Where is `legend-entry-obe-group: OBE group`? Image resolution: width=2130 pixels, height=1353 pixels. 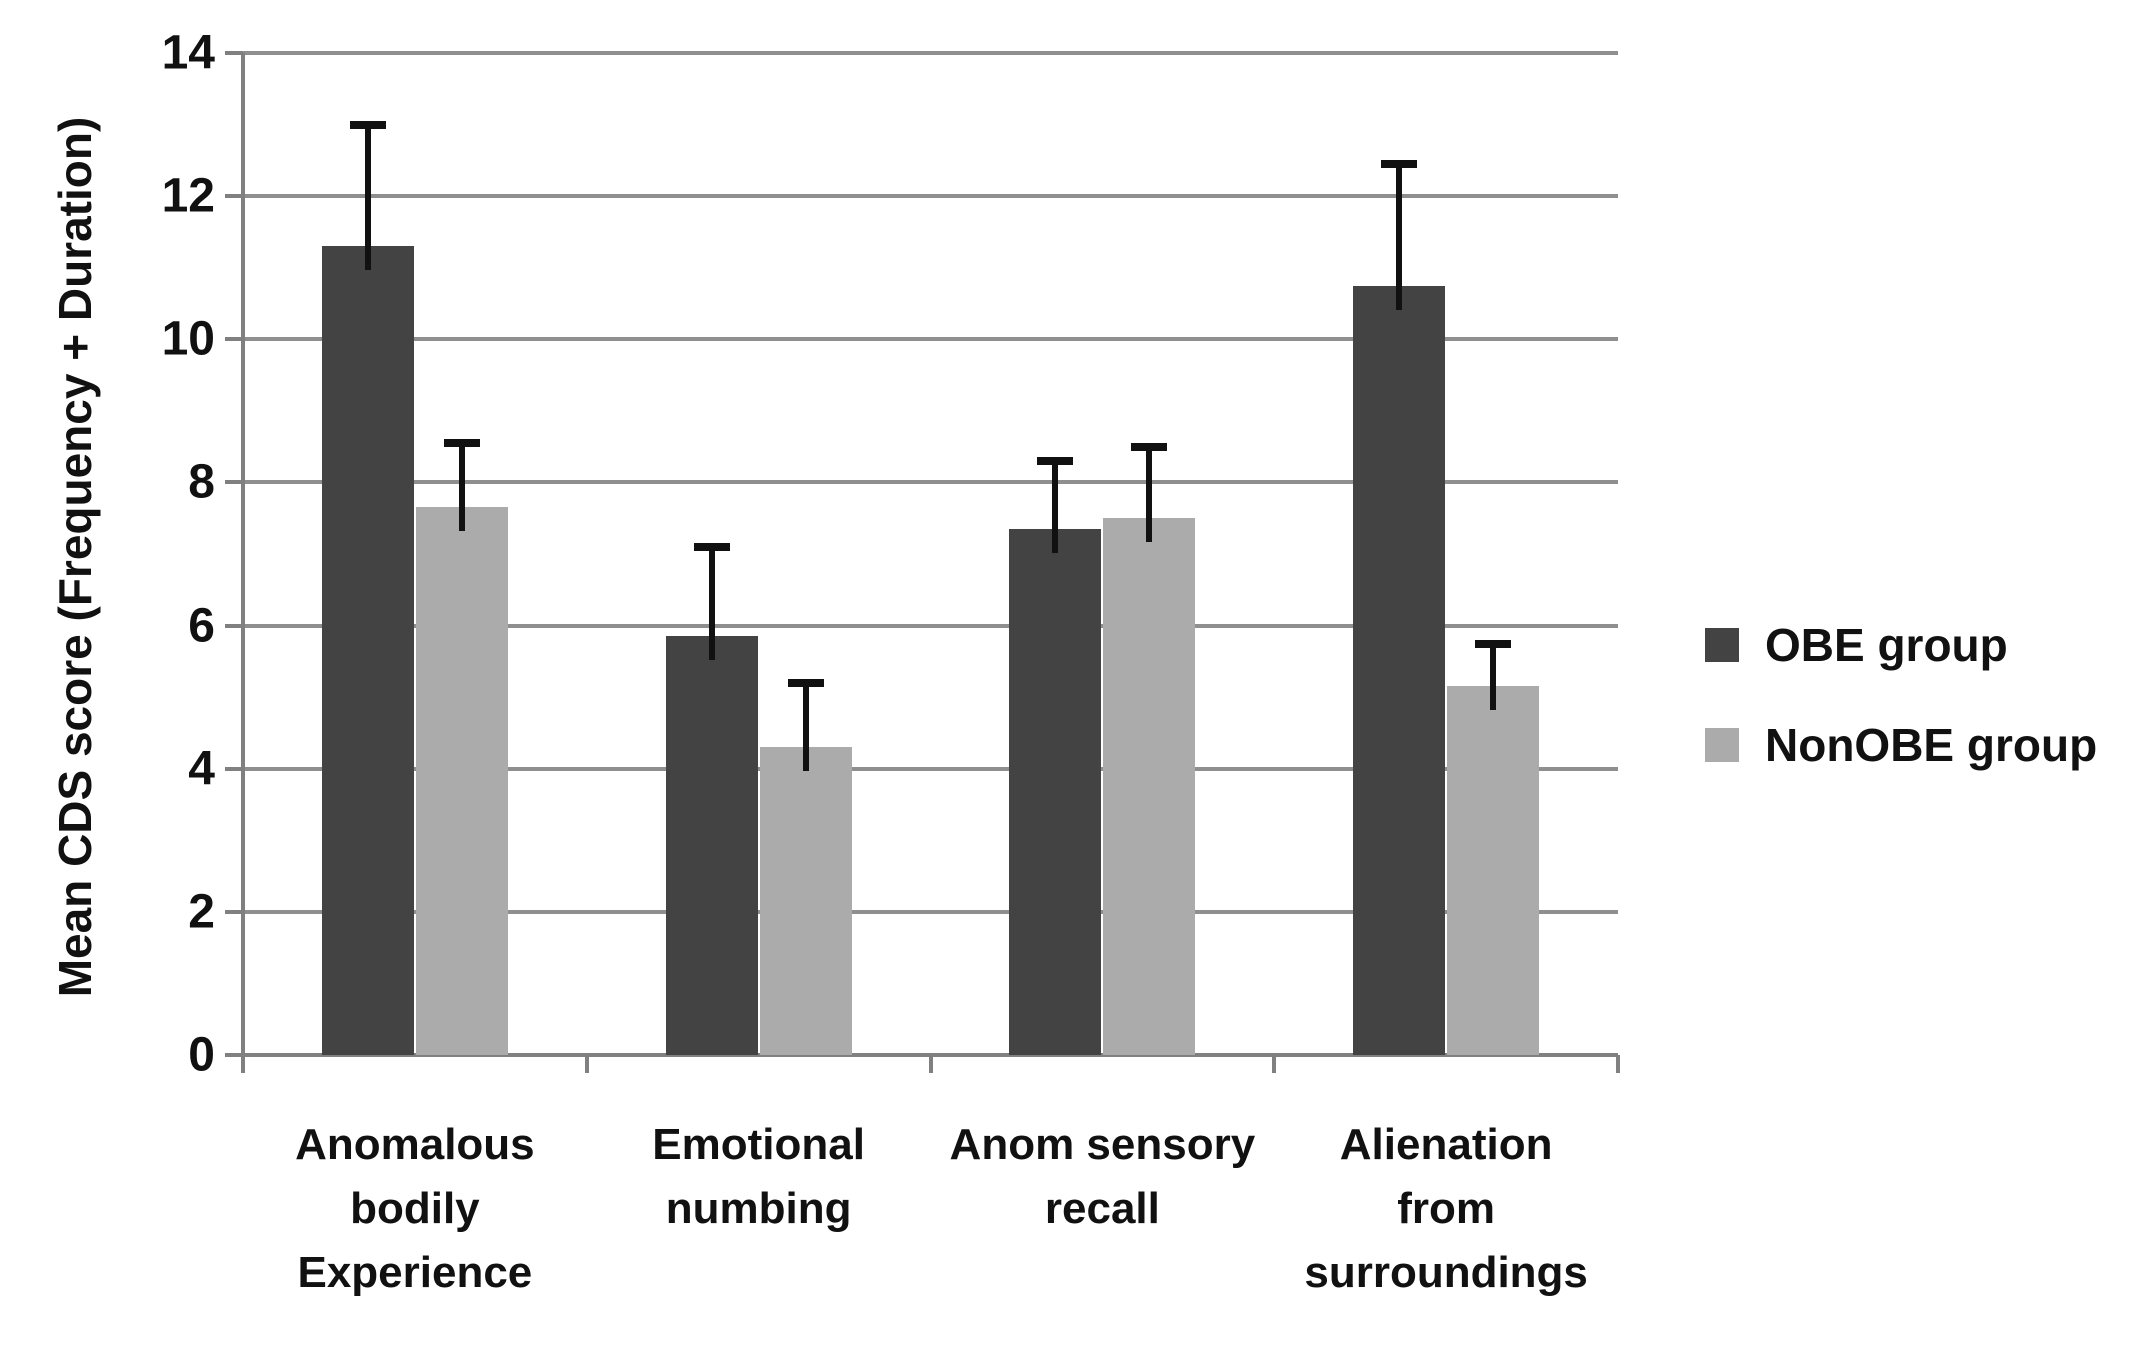 legend-entry-obe-group: OBE group is located at coordinates (1856, 645).